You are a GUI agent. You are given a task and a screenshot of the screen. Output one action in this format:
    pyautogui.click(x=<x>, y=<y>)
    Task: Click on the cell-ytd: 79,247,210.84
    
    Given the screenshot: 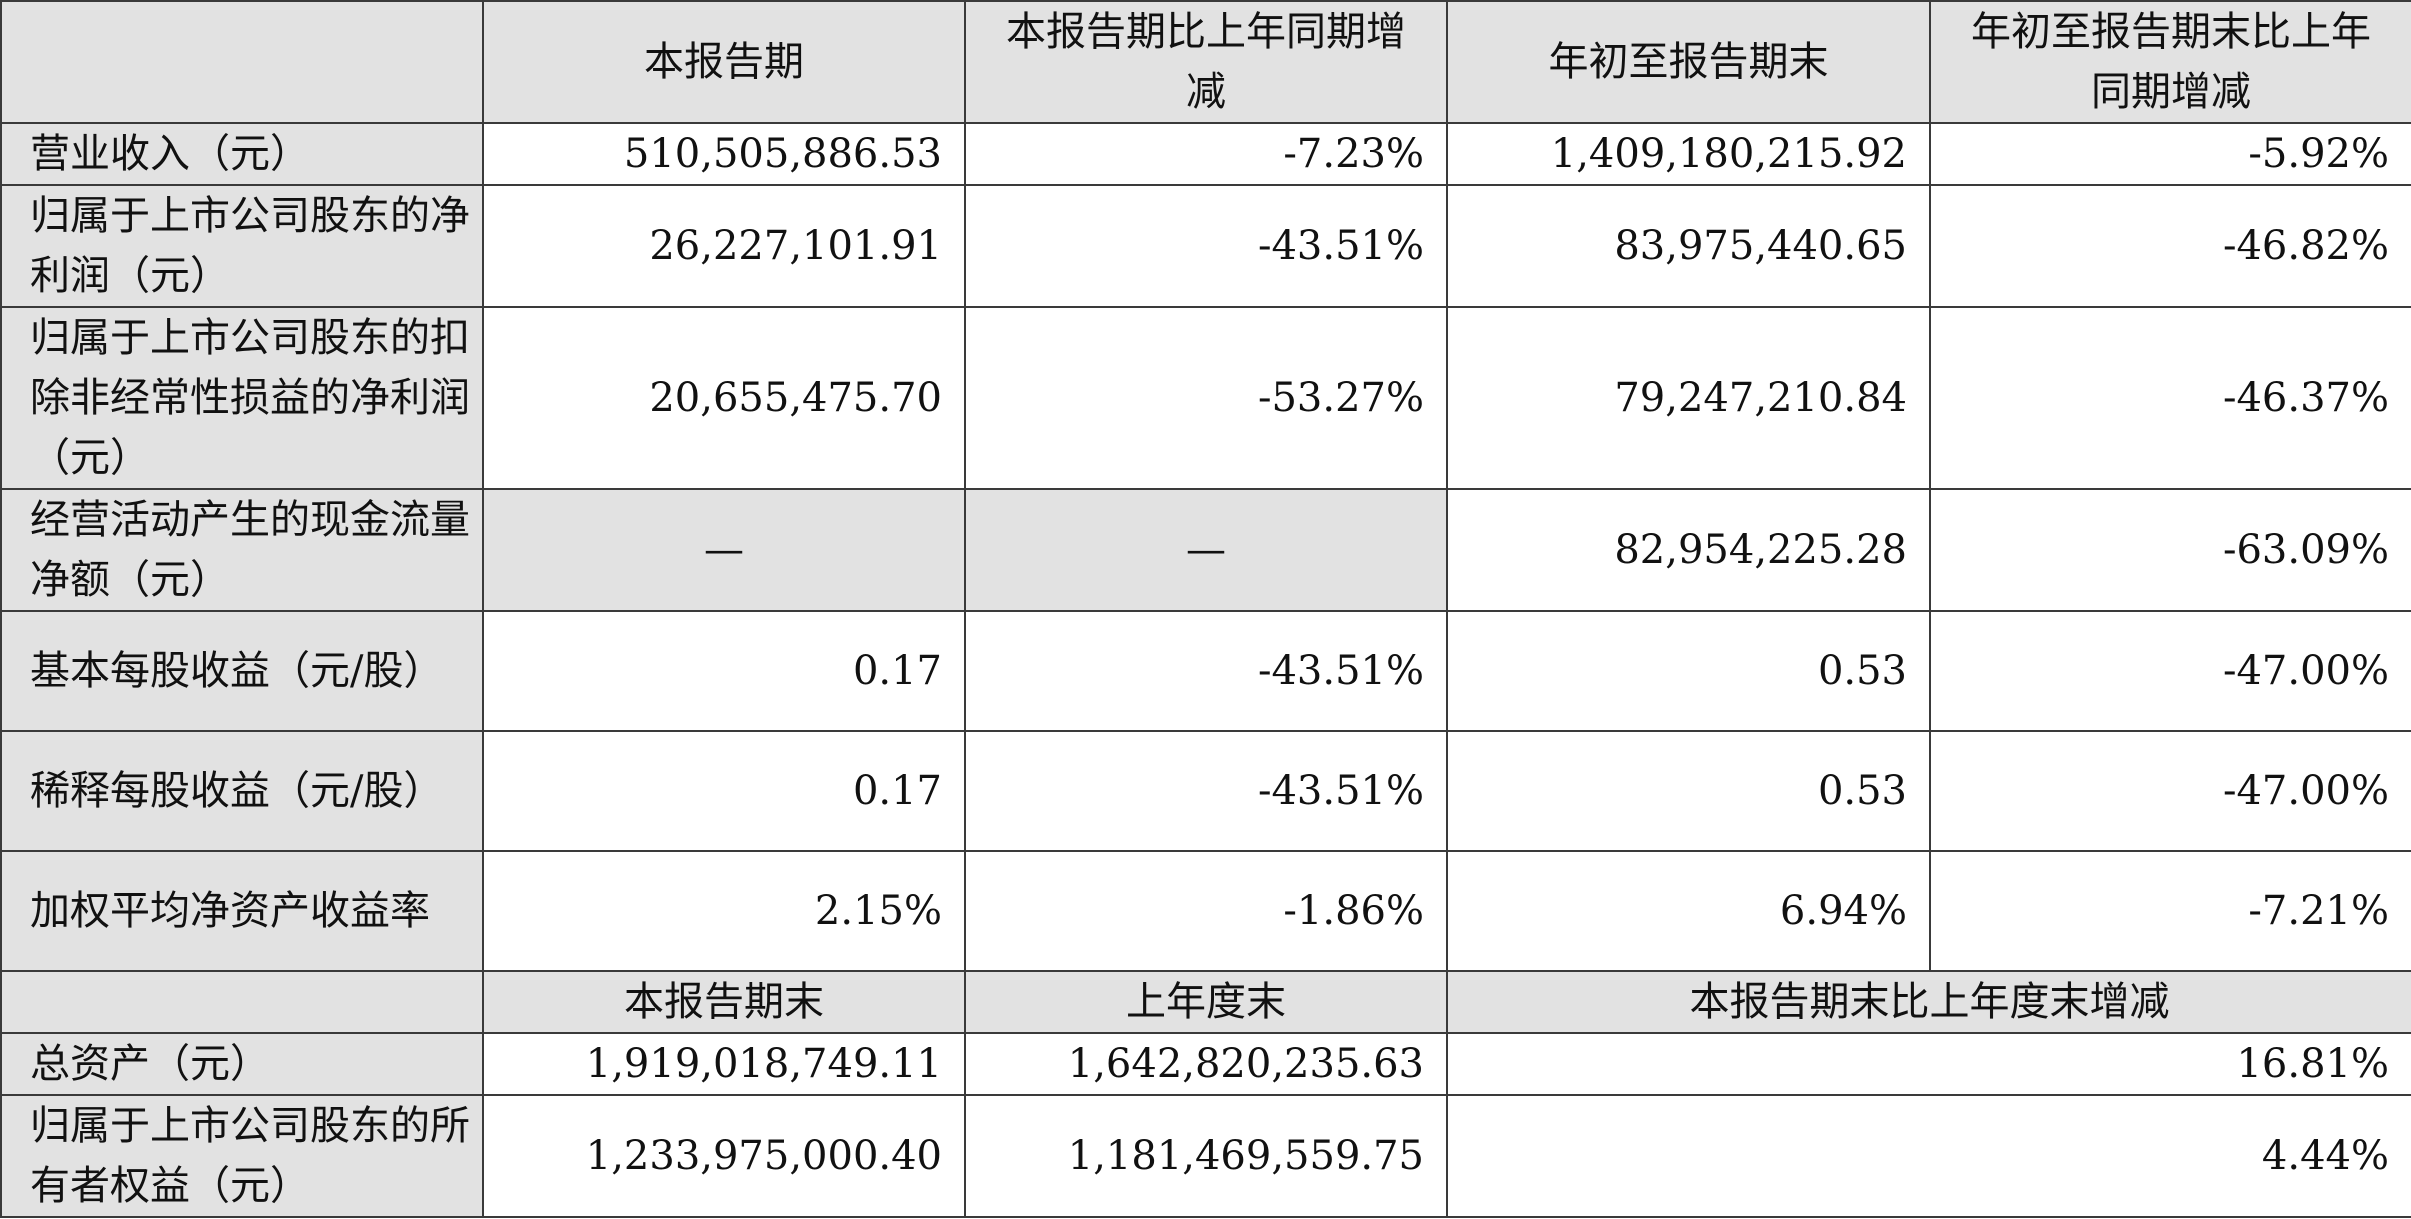 What is the action you would take?
    pyautogui.click(x=1688, y=398)
    